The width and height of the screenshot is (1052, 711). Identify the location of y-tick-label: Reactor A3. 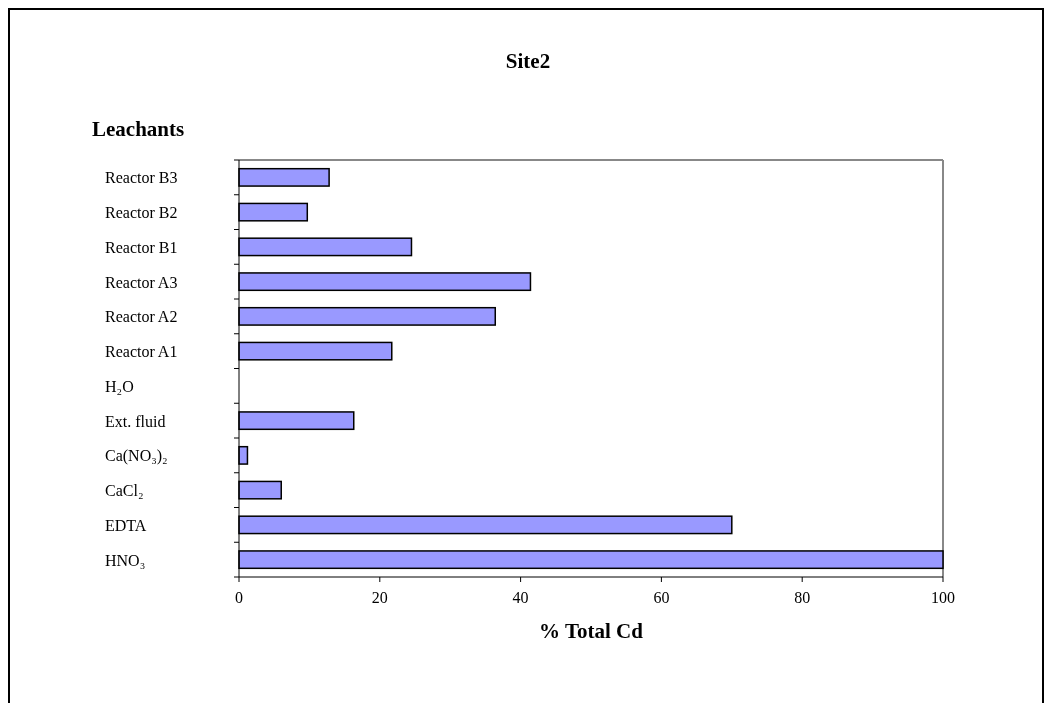
(141, 282).